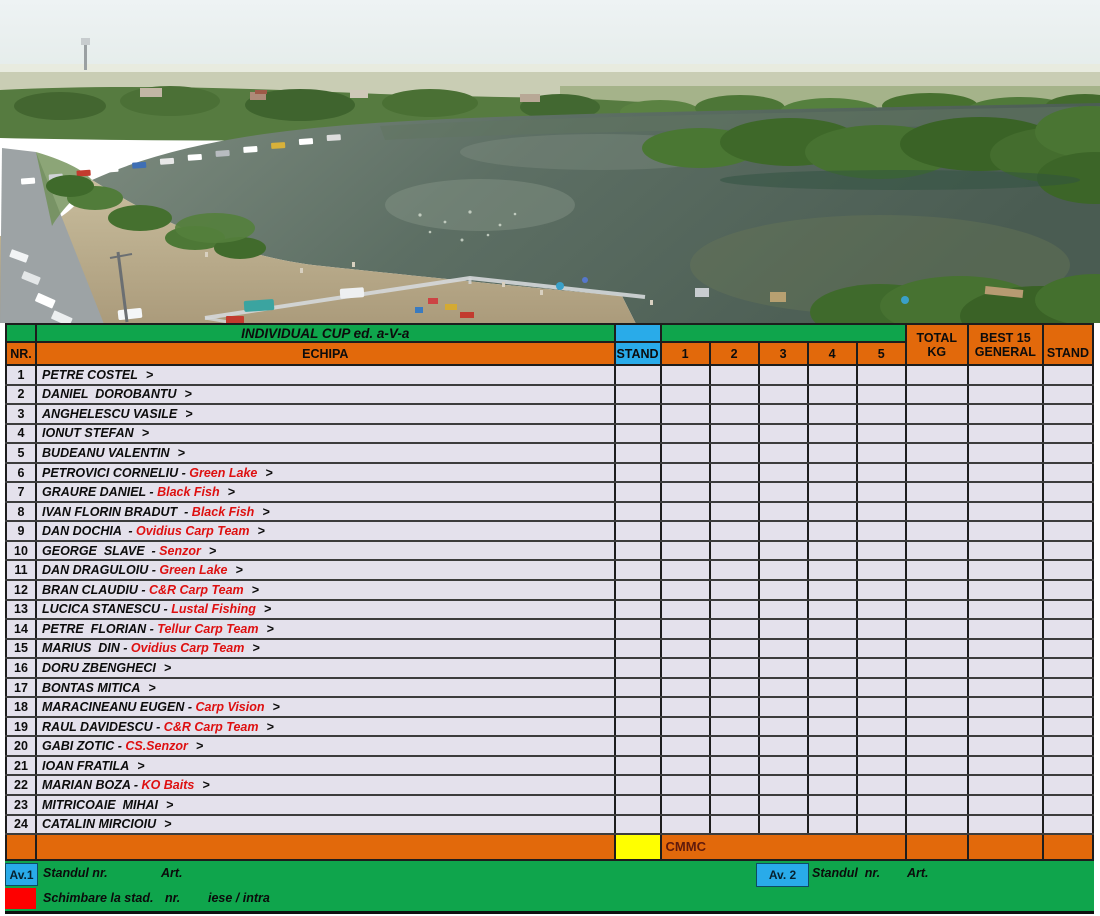 The height and width of the screenshot is (916, 1100). Describe the element at coordinates (21, 472) in the screenshot. I see `row-number-cell: 6` at that location.